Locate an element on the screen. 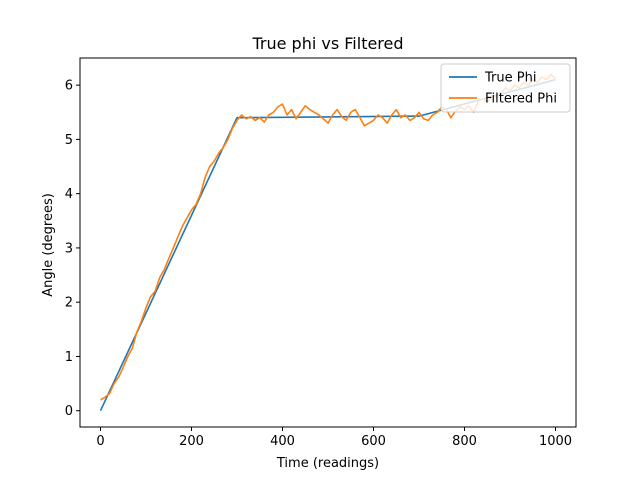 This screenshot has height=480, width=640. x-axis-label: Time (readings) is located at coordinates (327, 463).